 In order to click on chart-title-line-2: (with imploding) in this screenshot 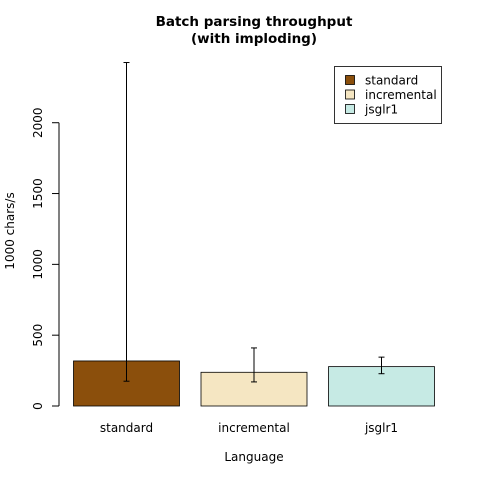, I will do `click(254, 39)`.